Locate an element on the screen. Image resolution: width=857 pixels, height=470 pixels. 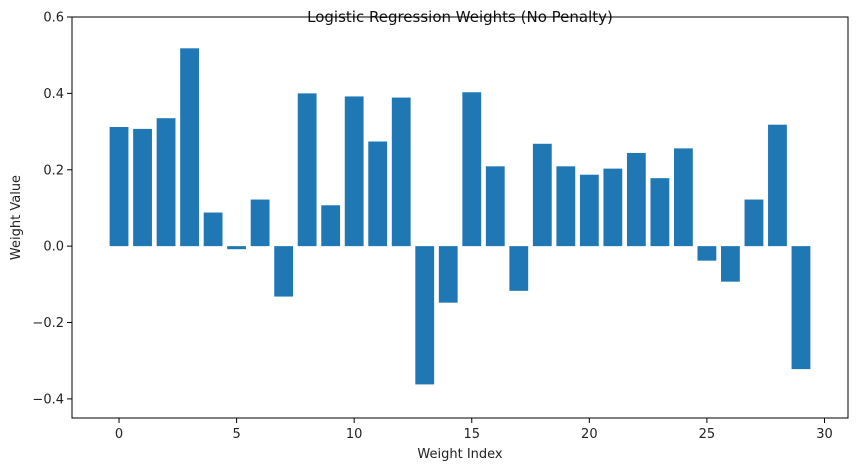
y-axis-label: Weight Value is located at coordinates (16, 217).